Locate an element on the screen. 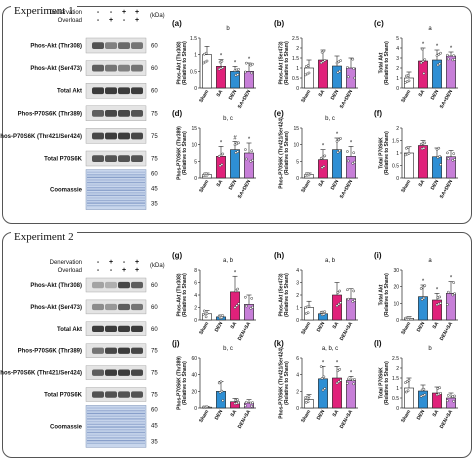  panel-label: (l) is located at coordinates (378, 343).